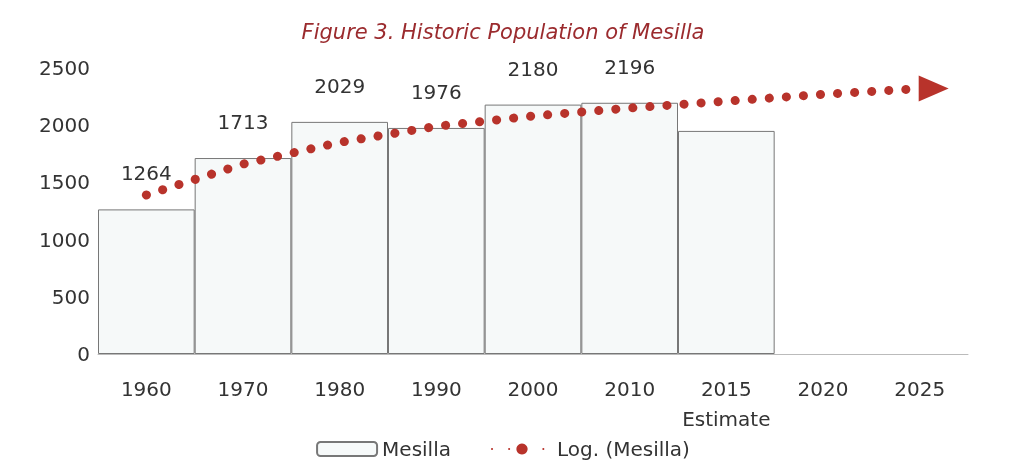 This screenshot has height=476, width=1010. Describe the element at coordinates (83, 354) in the screenshot. I see `y-tick-label: 0` at that location.